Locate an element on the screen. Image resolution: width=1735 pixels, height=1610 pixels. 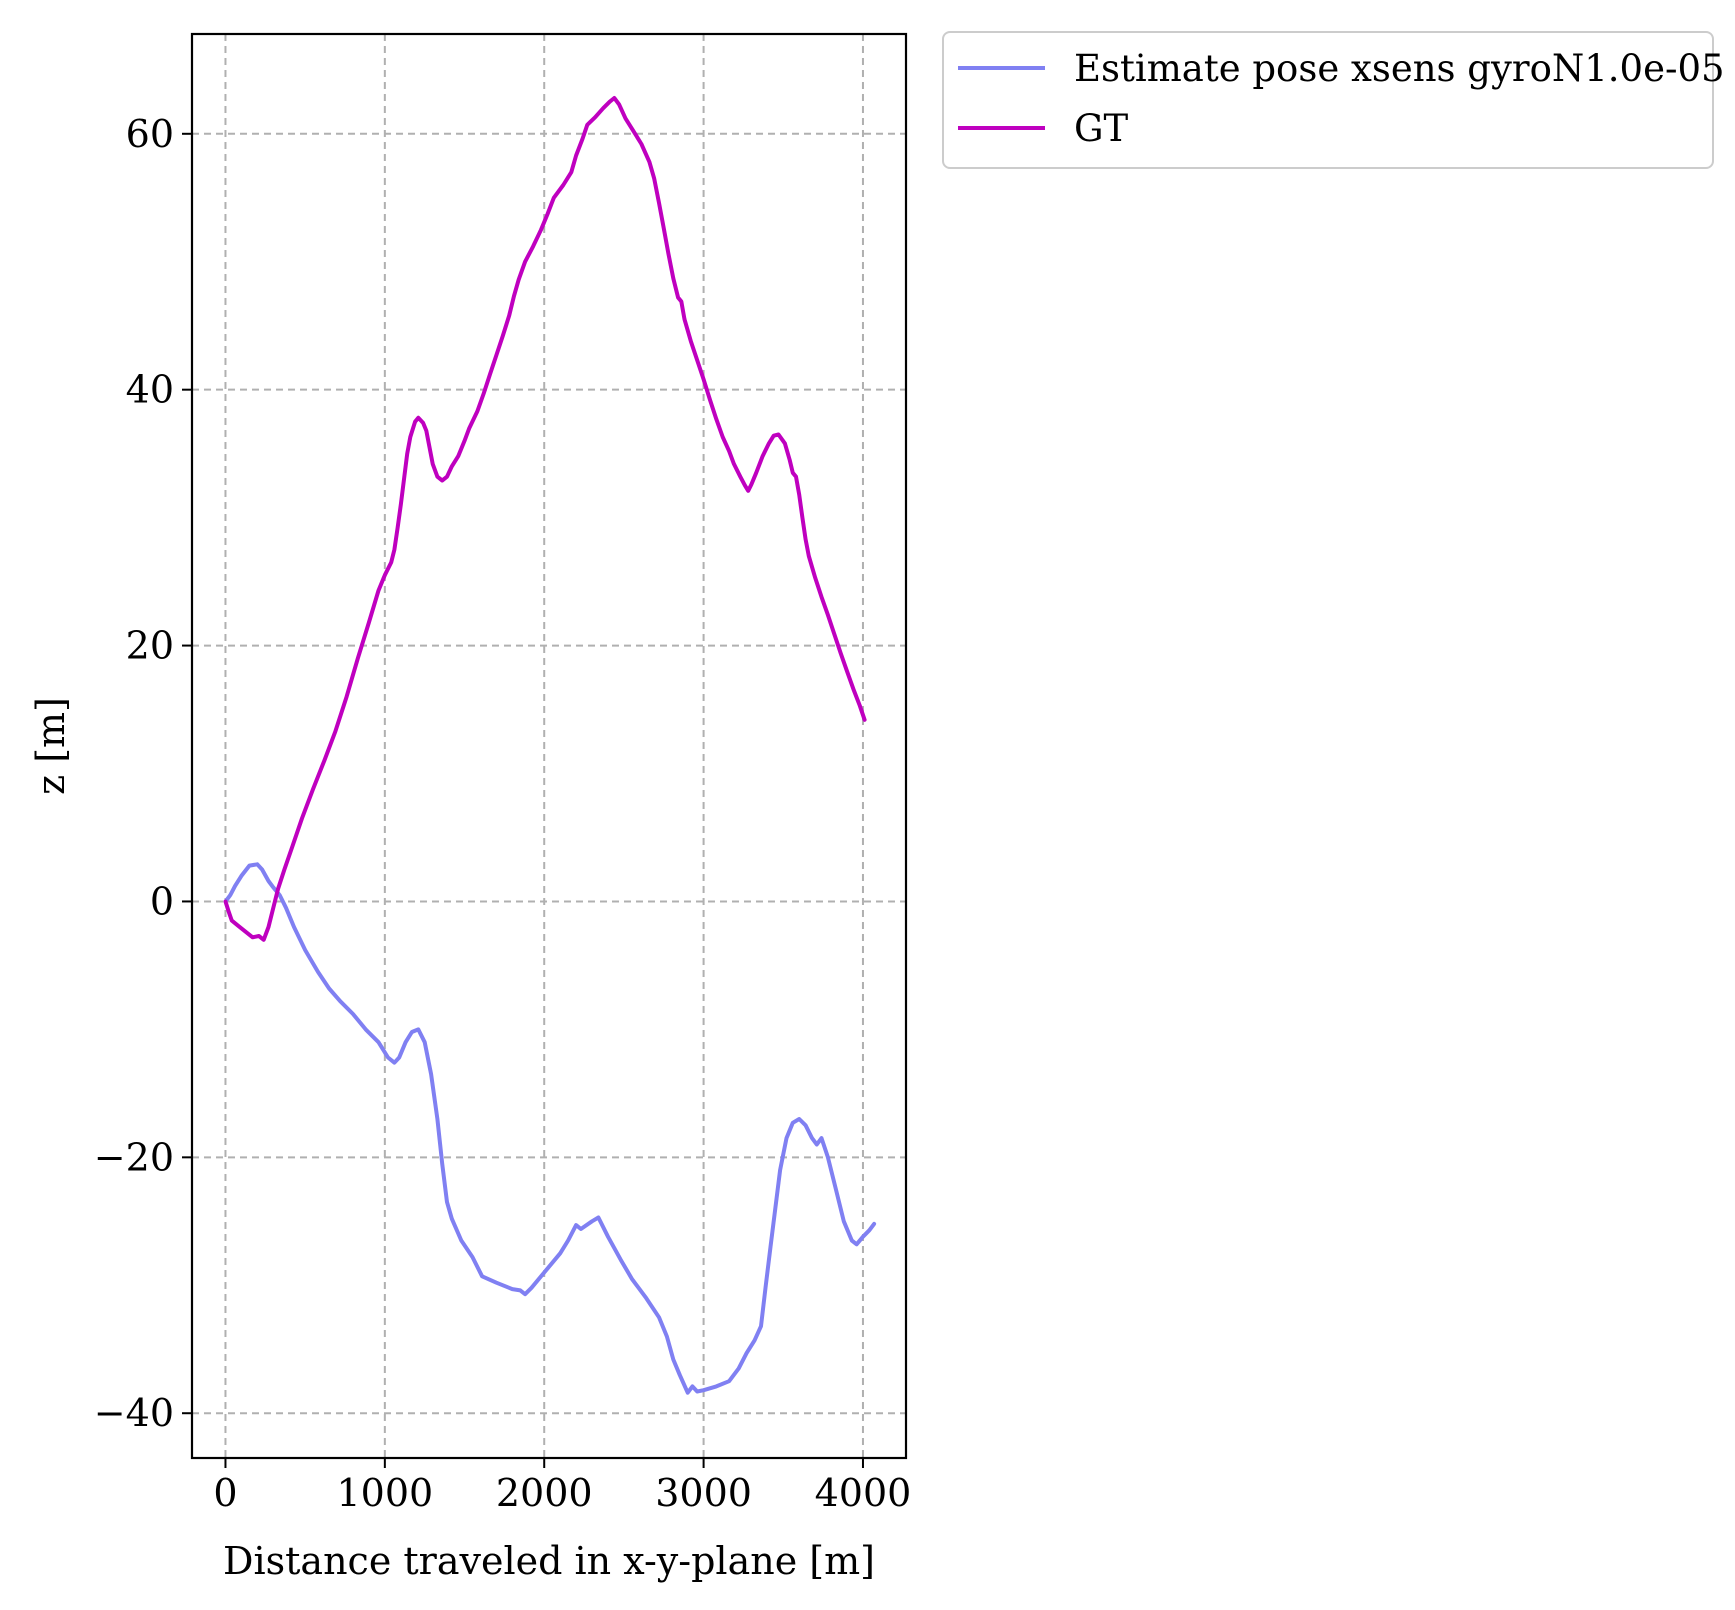
legend: Estimate pose xsens gyroN1.0e-05 GT is located at coordinates (1333, 100).